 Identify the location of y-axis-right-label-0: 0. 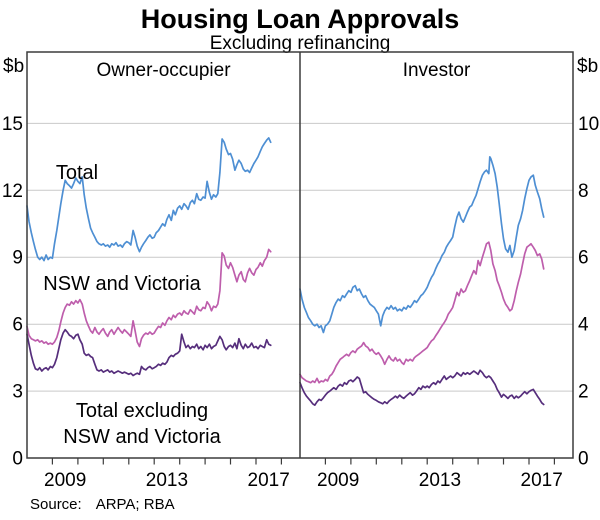
(583, 459).